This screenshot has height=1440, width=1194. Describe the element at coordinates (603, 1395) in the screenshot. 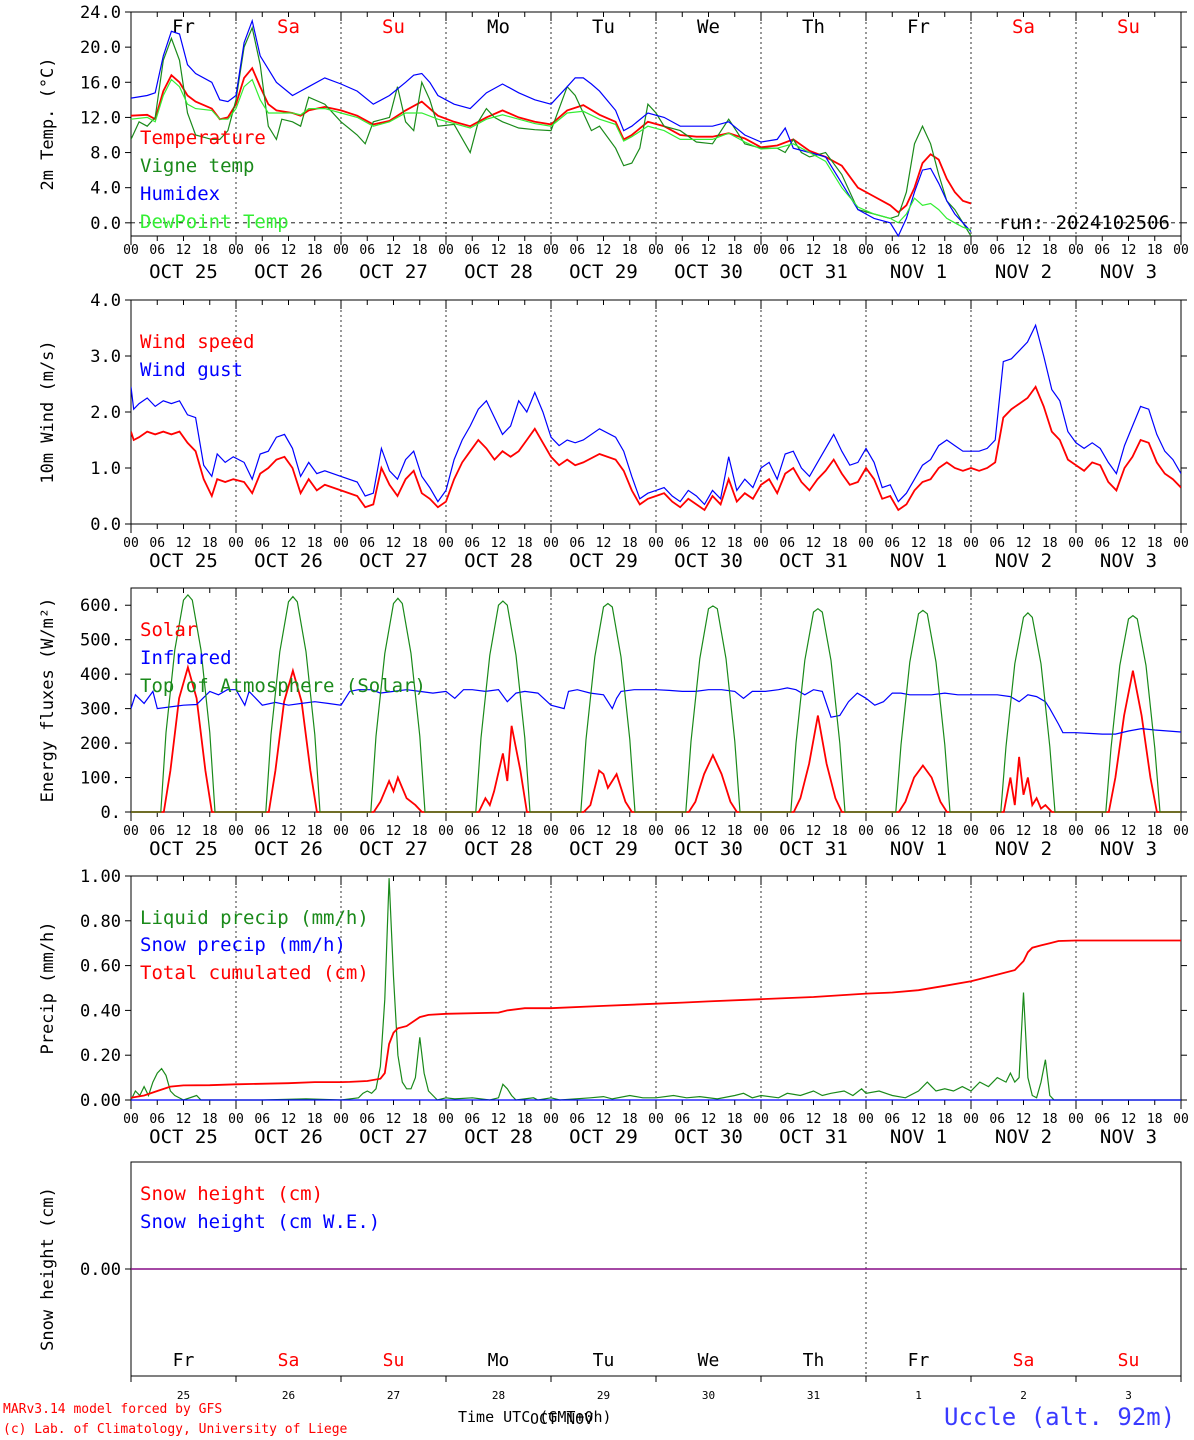

I see `day-number: 29` at that location.